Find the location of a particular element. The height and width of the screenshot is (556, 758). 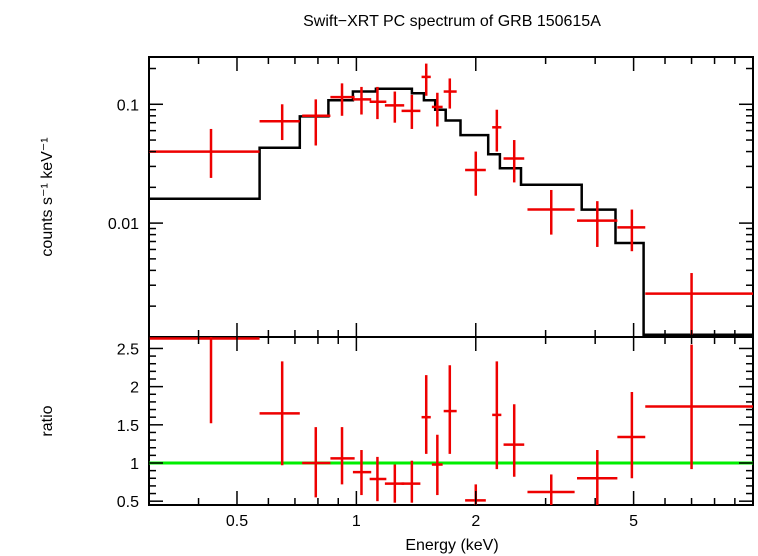

ratio-y-tick-label: 1.5 is located at coordinates (128, 426).